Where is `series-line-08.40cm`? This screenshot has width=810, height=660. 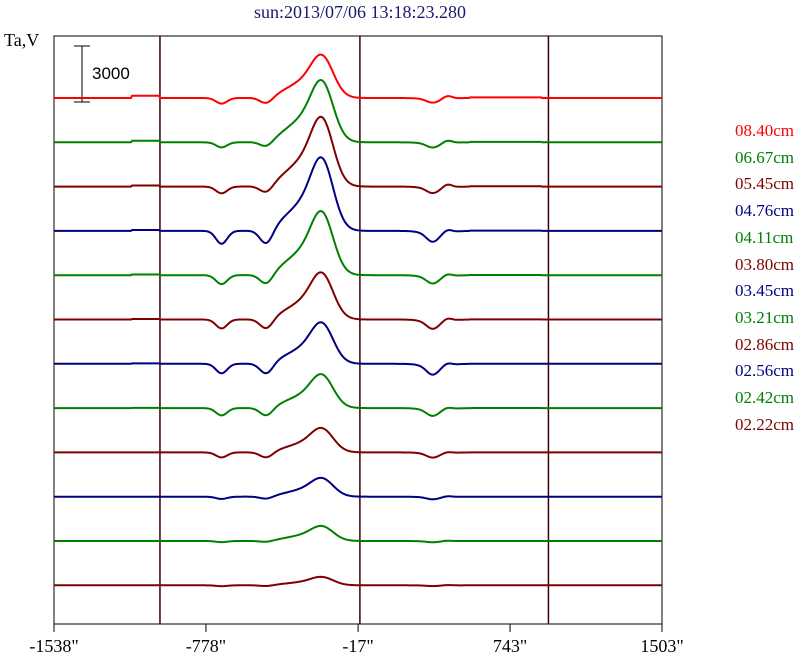 series-line-08.40cm is located at coordinates (358, 79).